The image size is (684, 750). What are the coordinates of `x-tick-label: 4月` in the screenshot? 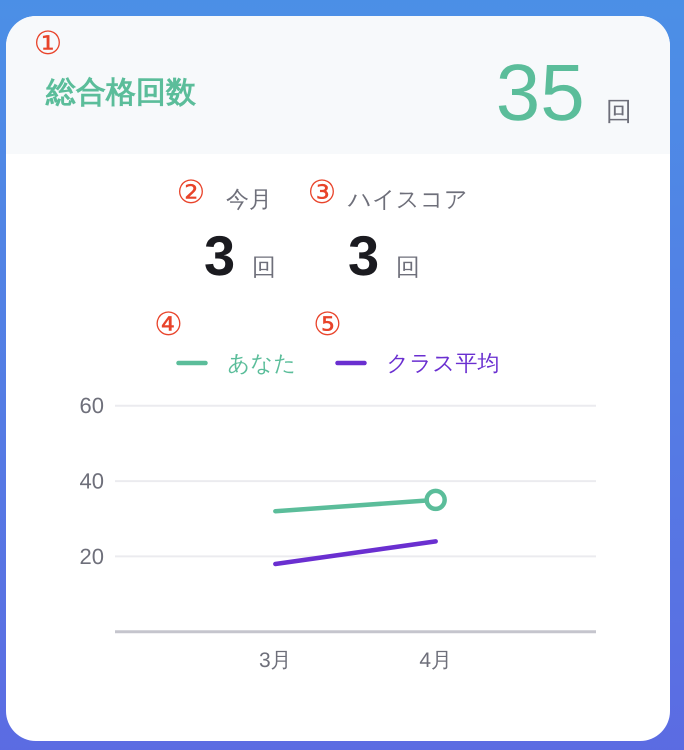 It's located at (435, 660).